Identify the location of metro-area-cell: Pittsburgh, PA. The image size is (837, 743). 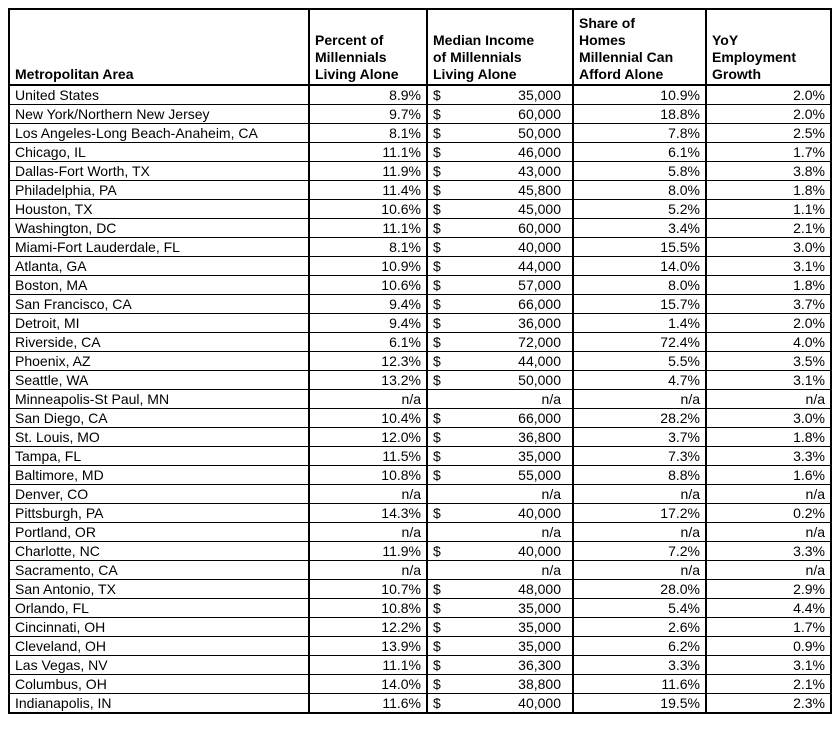
(159, 513).